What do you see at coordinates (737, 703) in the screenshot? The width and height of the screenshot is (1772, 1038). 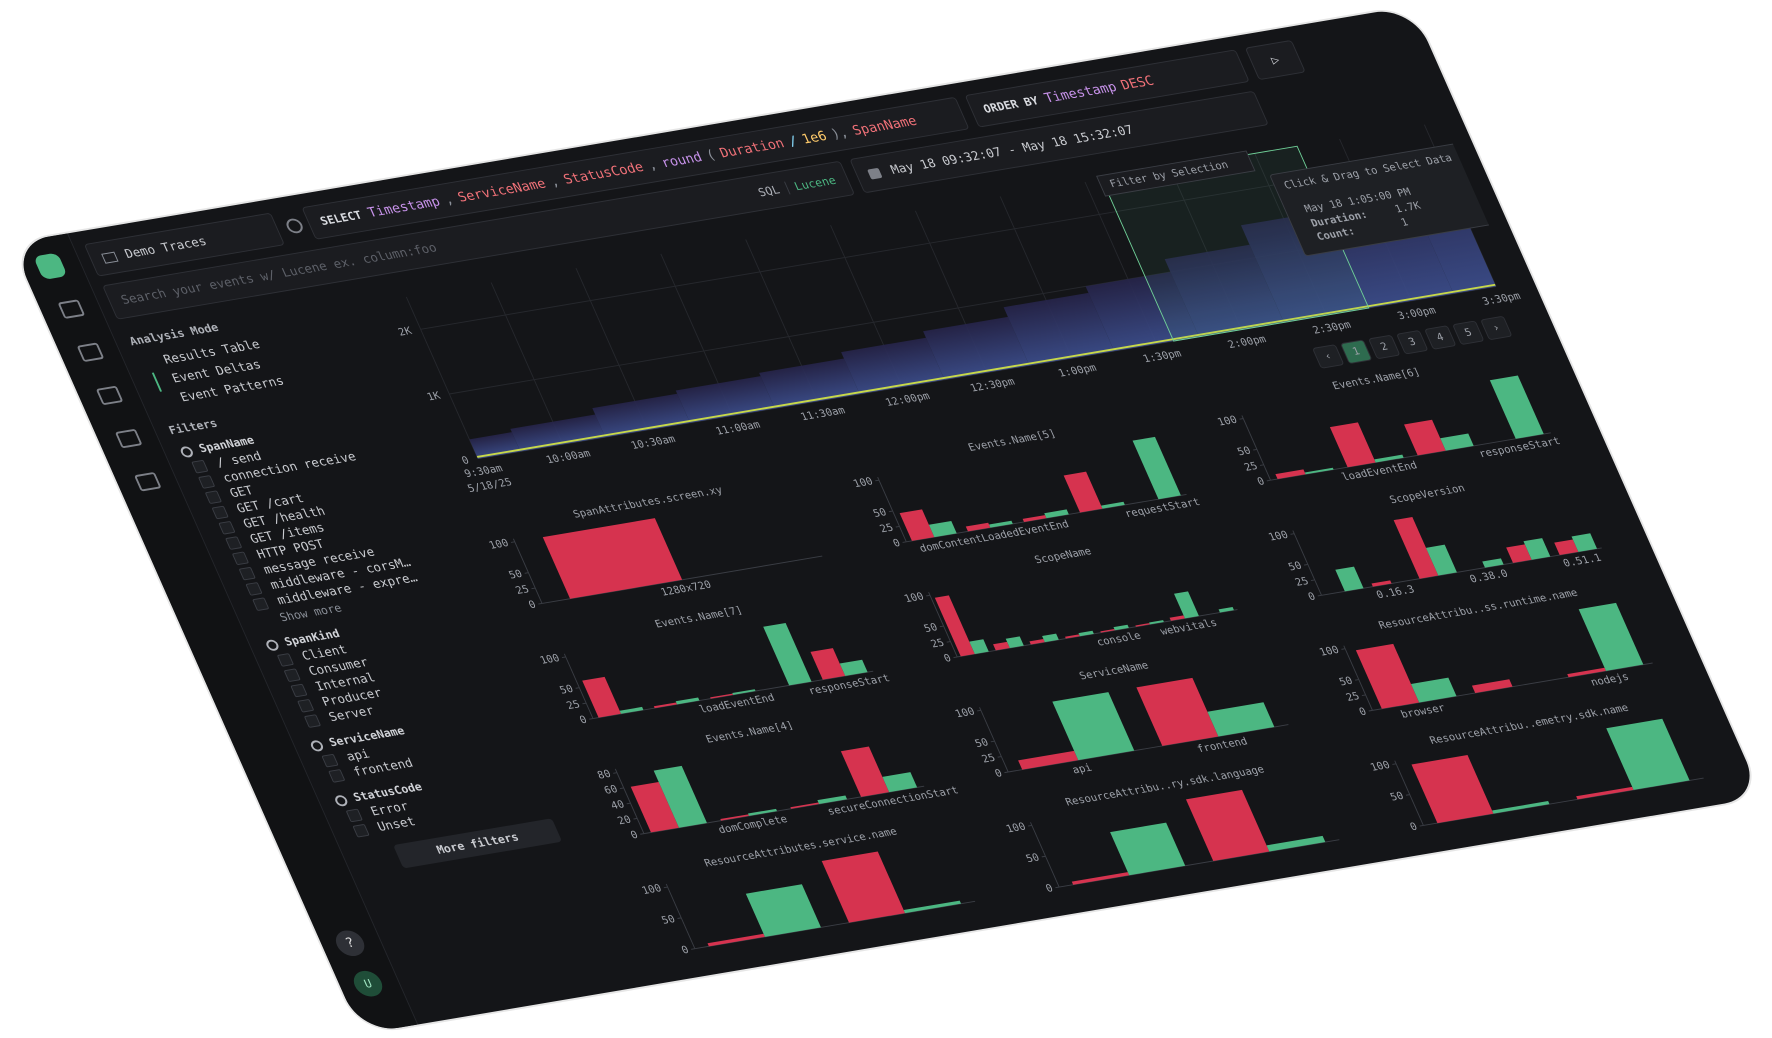 I see `x-tick-label: loadEventEnd` at bounding box center [737, 703].